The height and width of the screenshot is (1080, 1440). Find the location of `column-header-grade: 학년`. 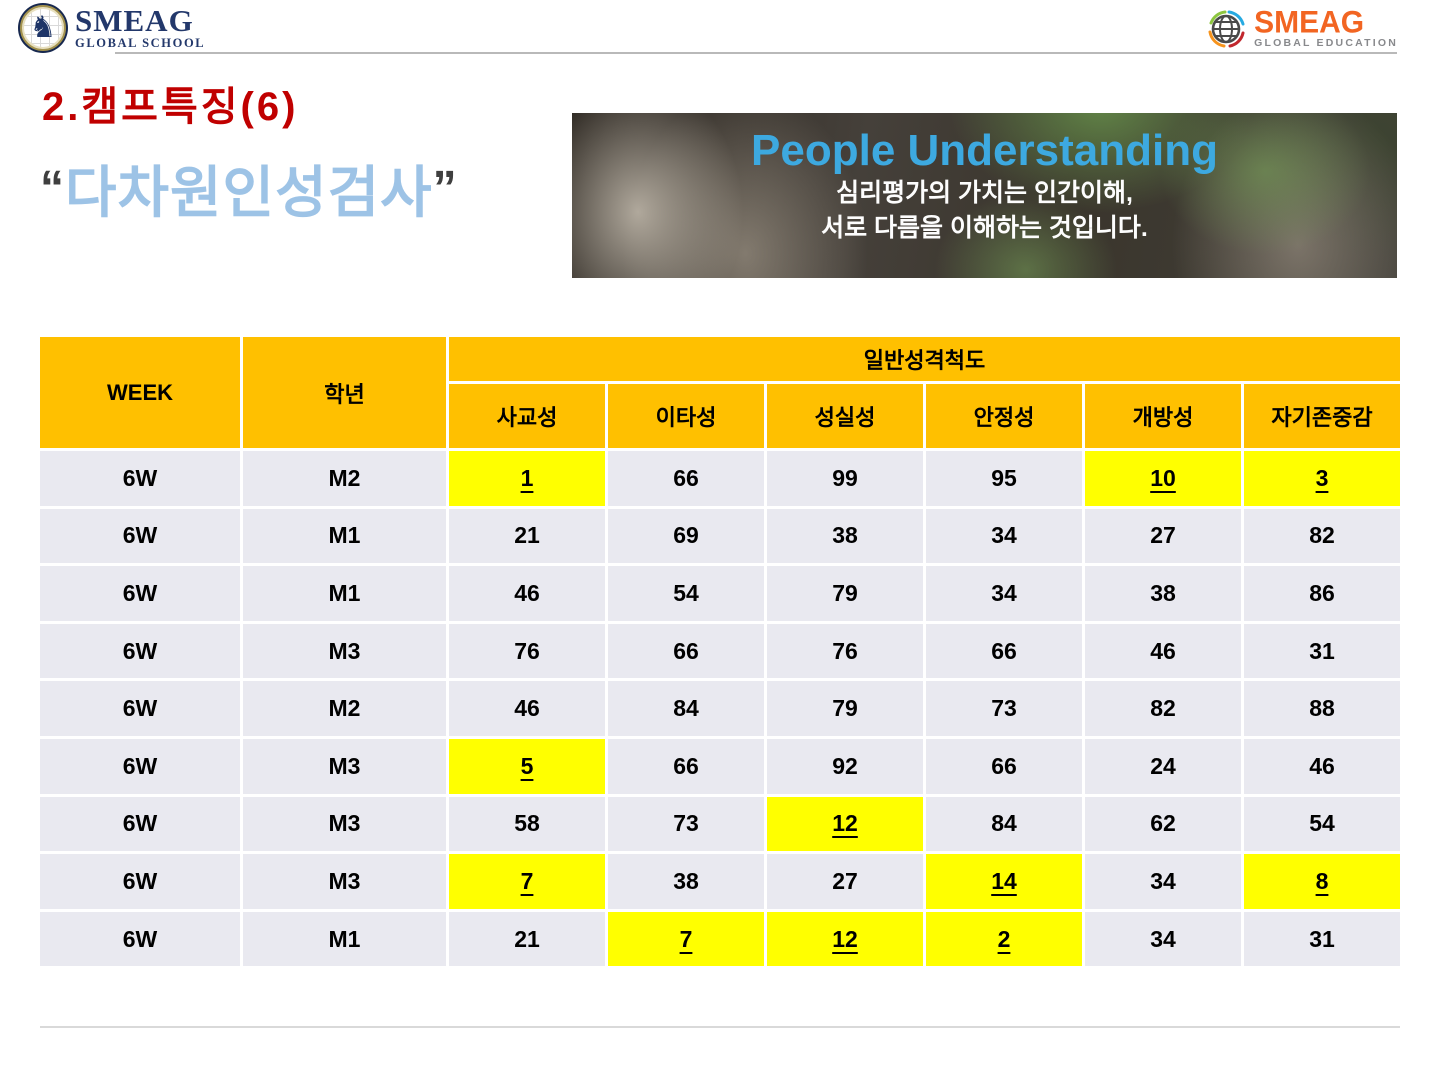

column-header-grade: 학년 is located at coordinates (344, 392).